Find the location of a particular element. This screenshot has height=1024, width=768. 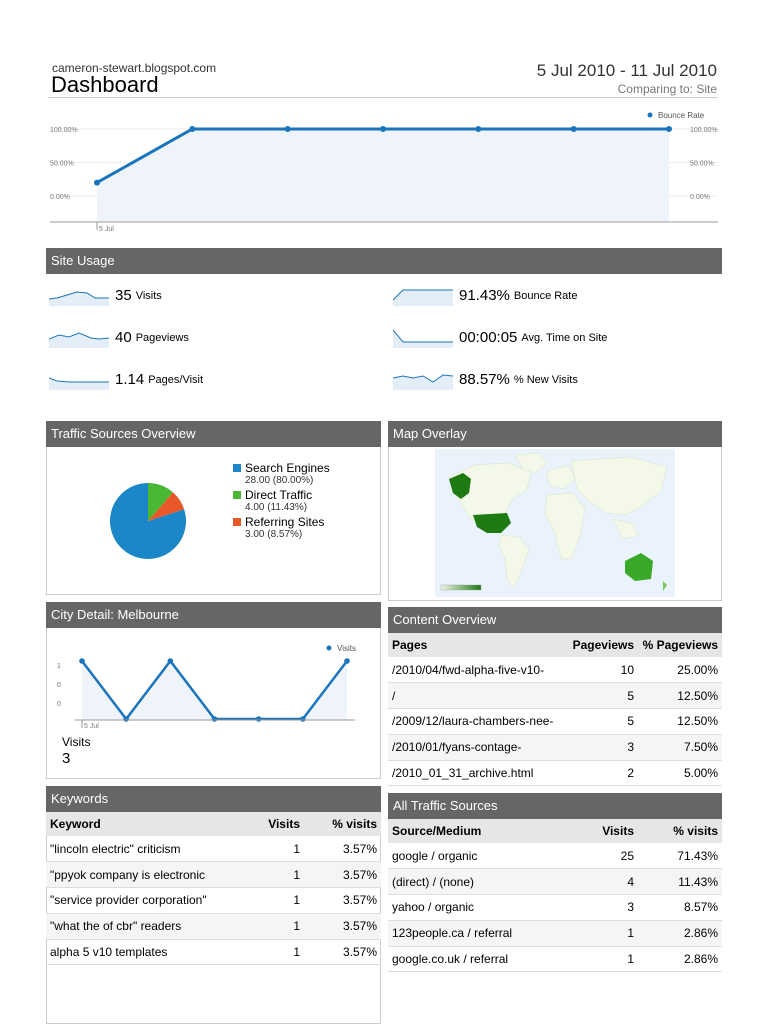

table-row: "what the of cbr" readers 1 3.57% is located at coordinates (213, 926).